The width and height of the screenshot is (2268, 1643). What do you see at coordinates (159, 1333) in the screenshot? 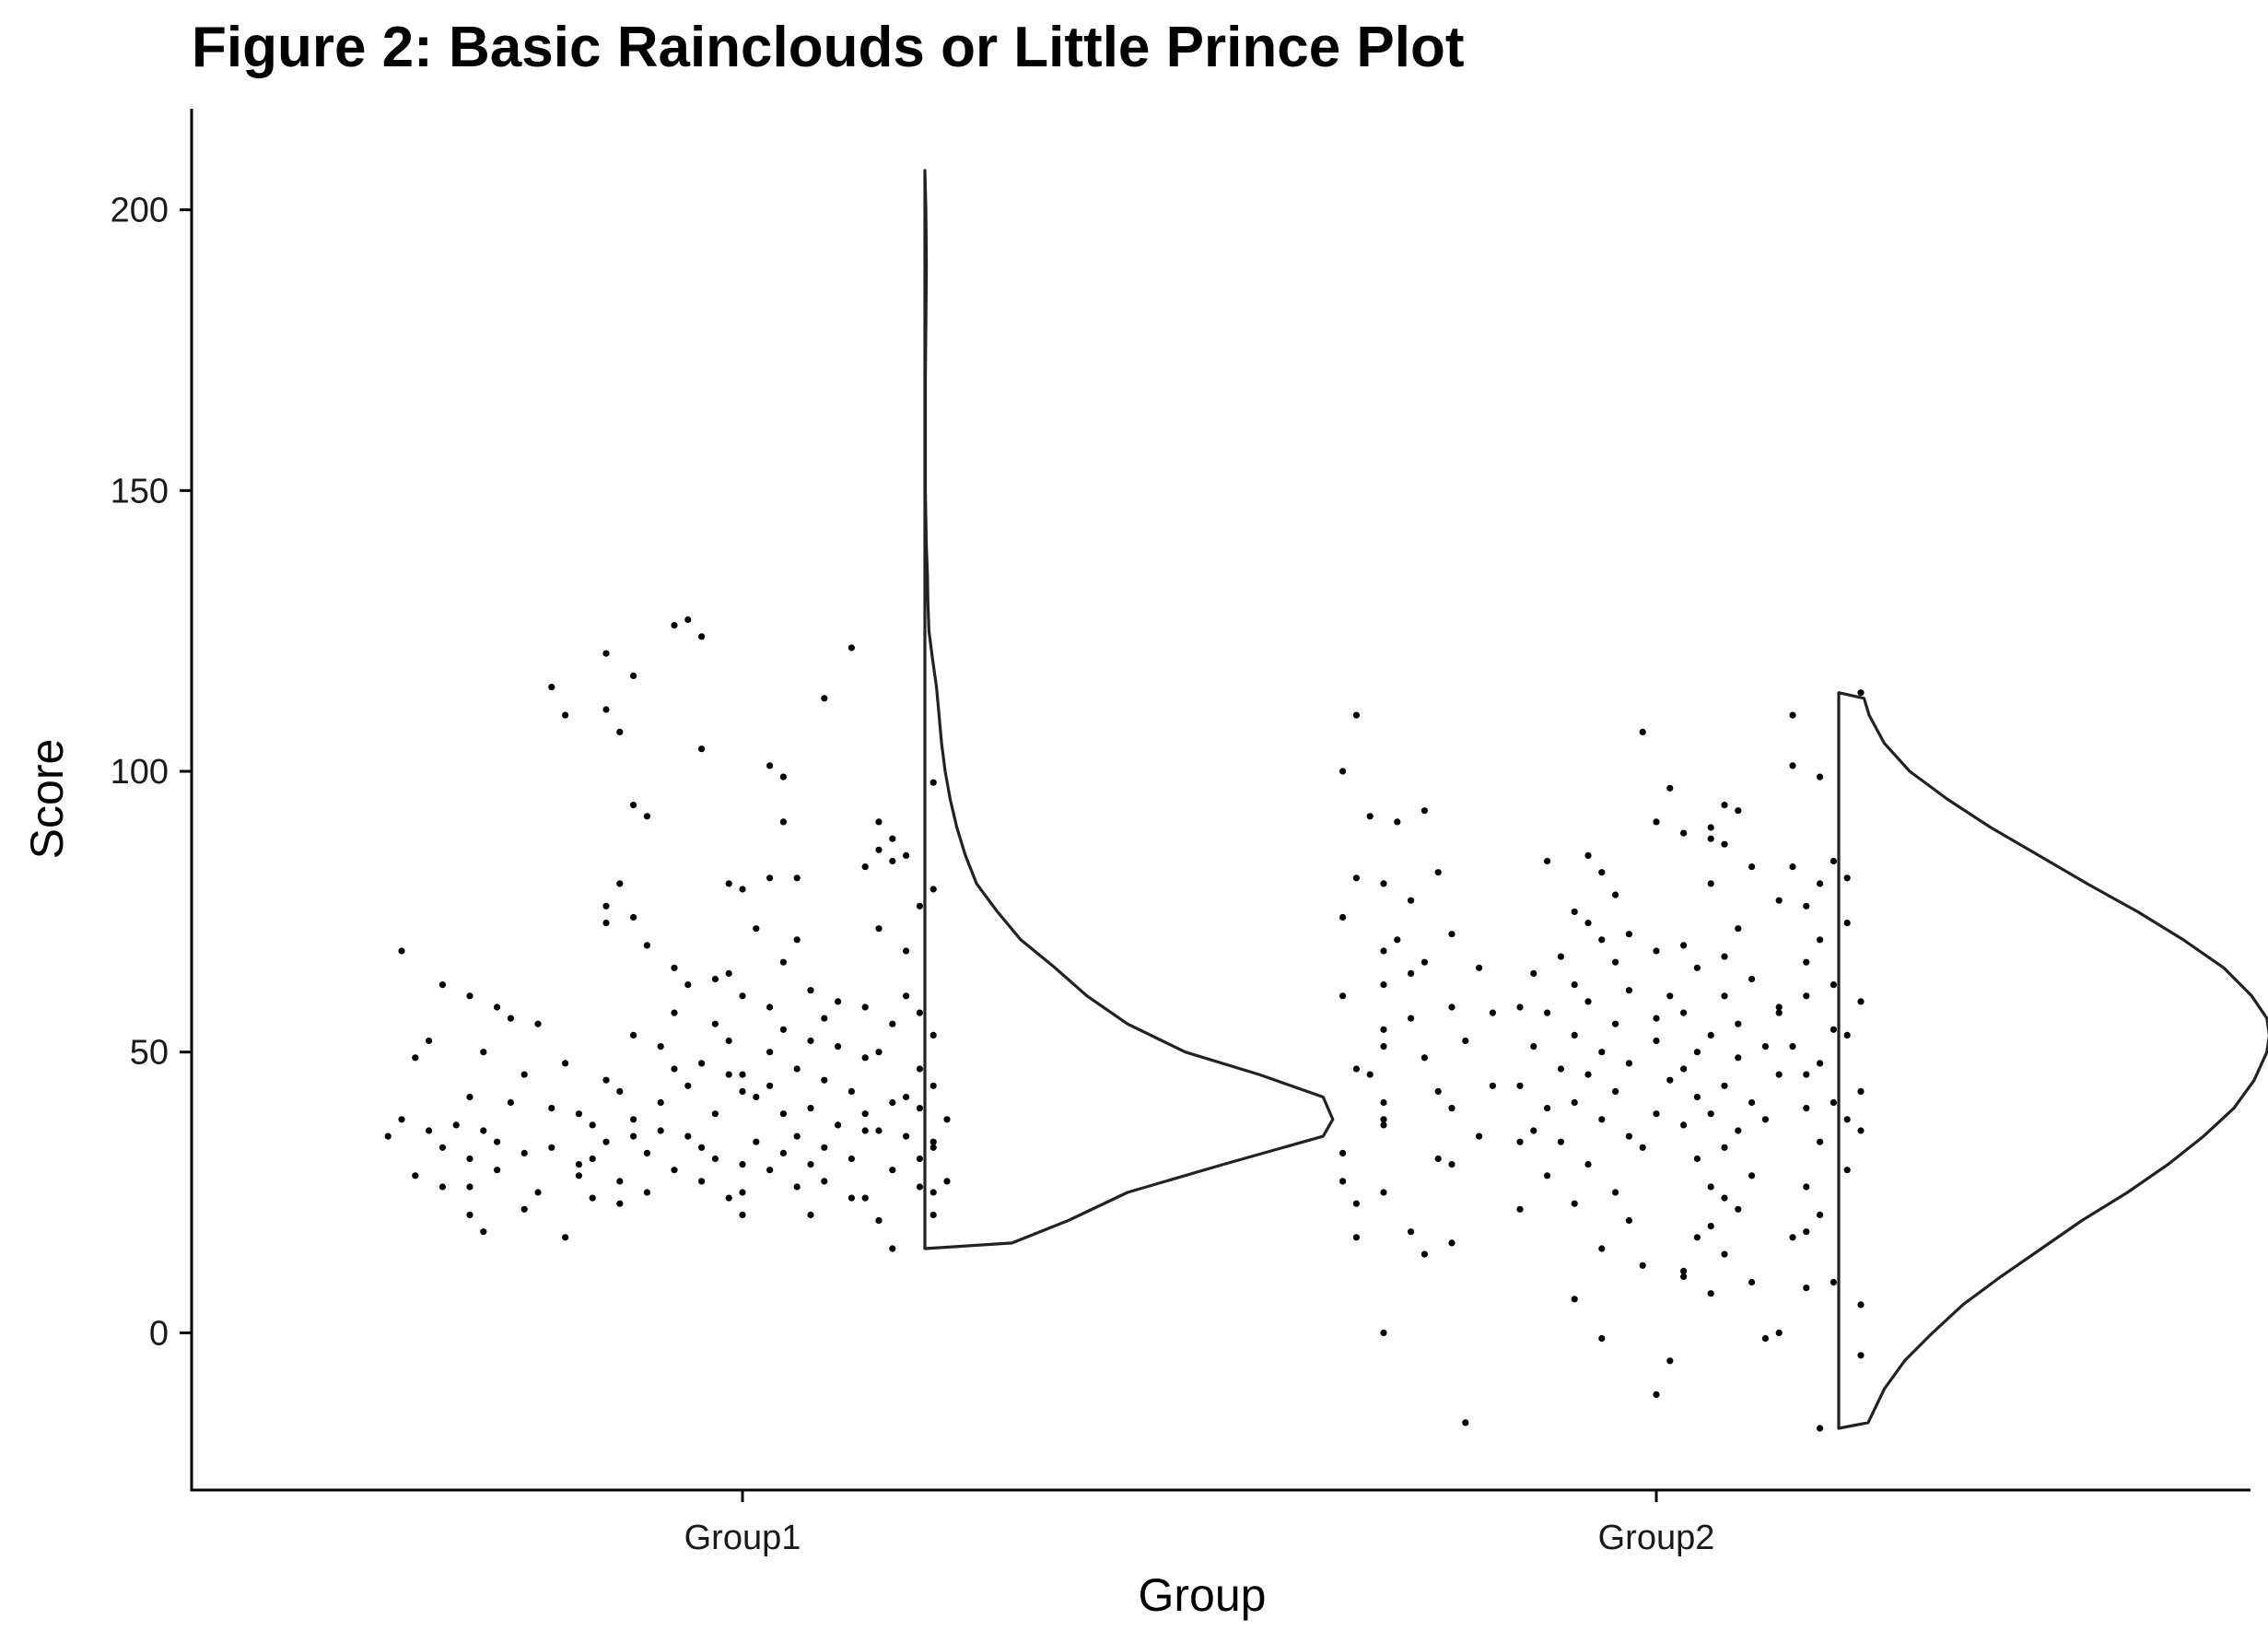
I see `y-tick-label: 0` at bounding box center [159, 1333].